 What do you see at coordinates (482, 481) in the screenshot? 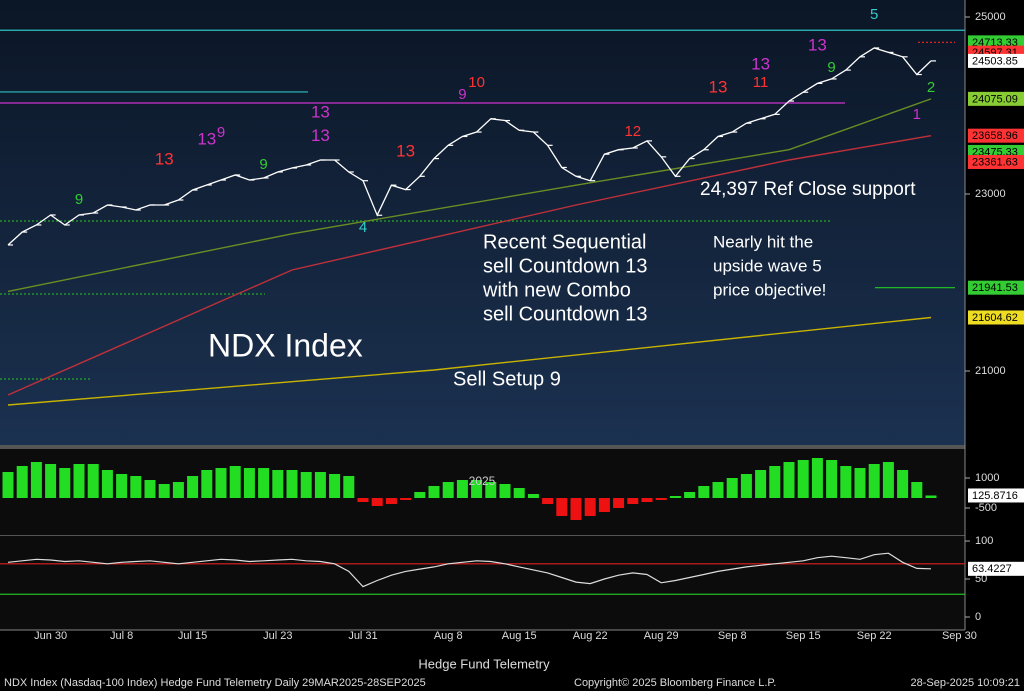
I see `year-label: 2025` at bounding box center [482, 481].